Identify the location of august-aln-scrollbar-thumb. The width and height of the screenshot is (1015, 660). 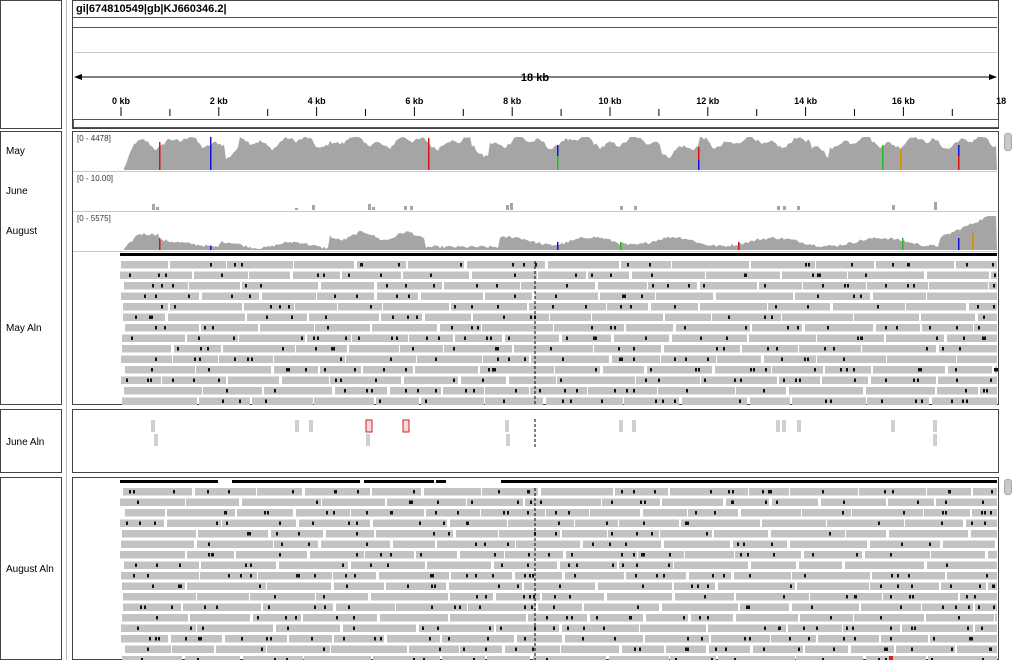
(1008, 487).